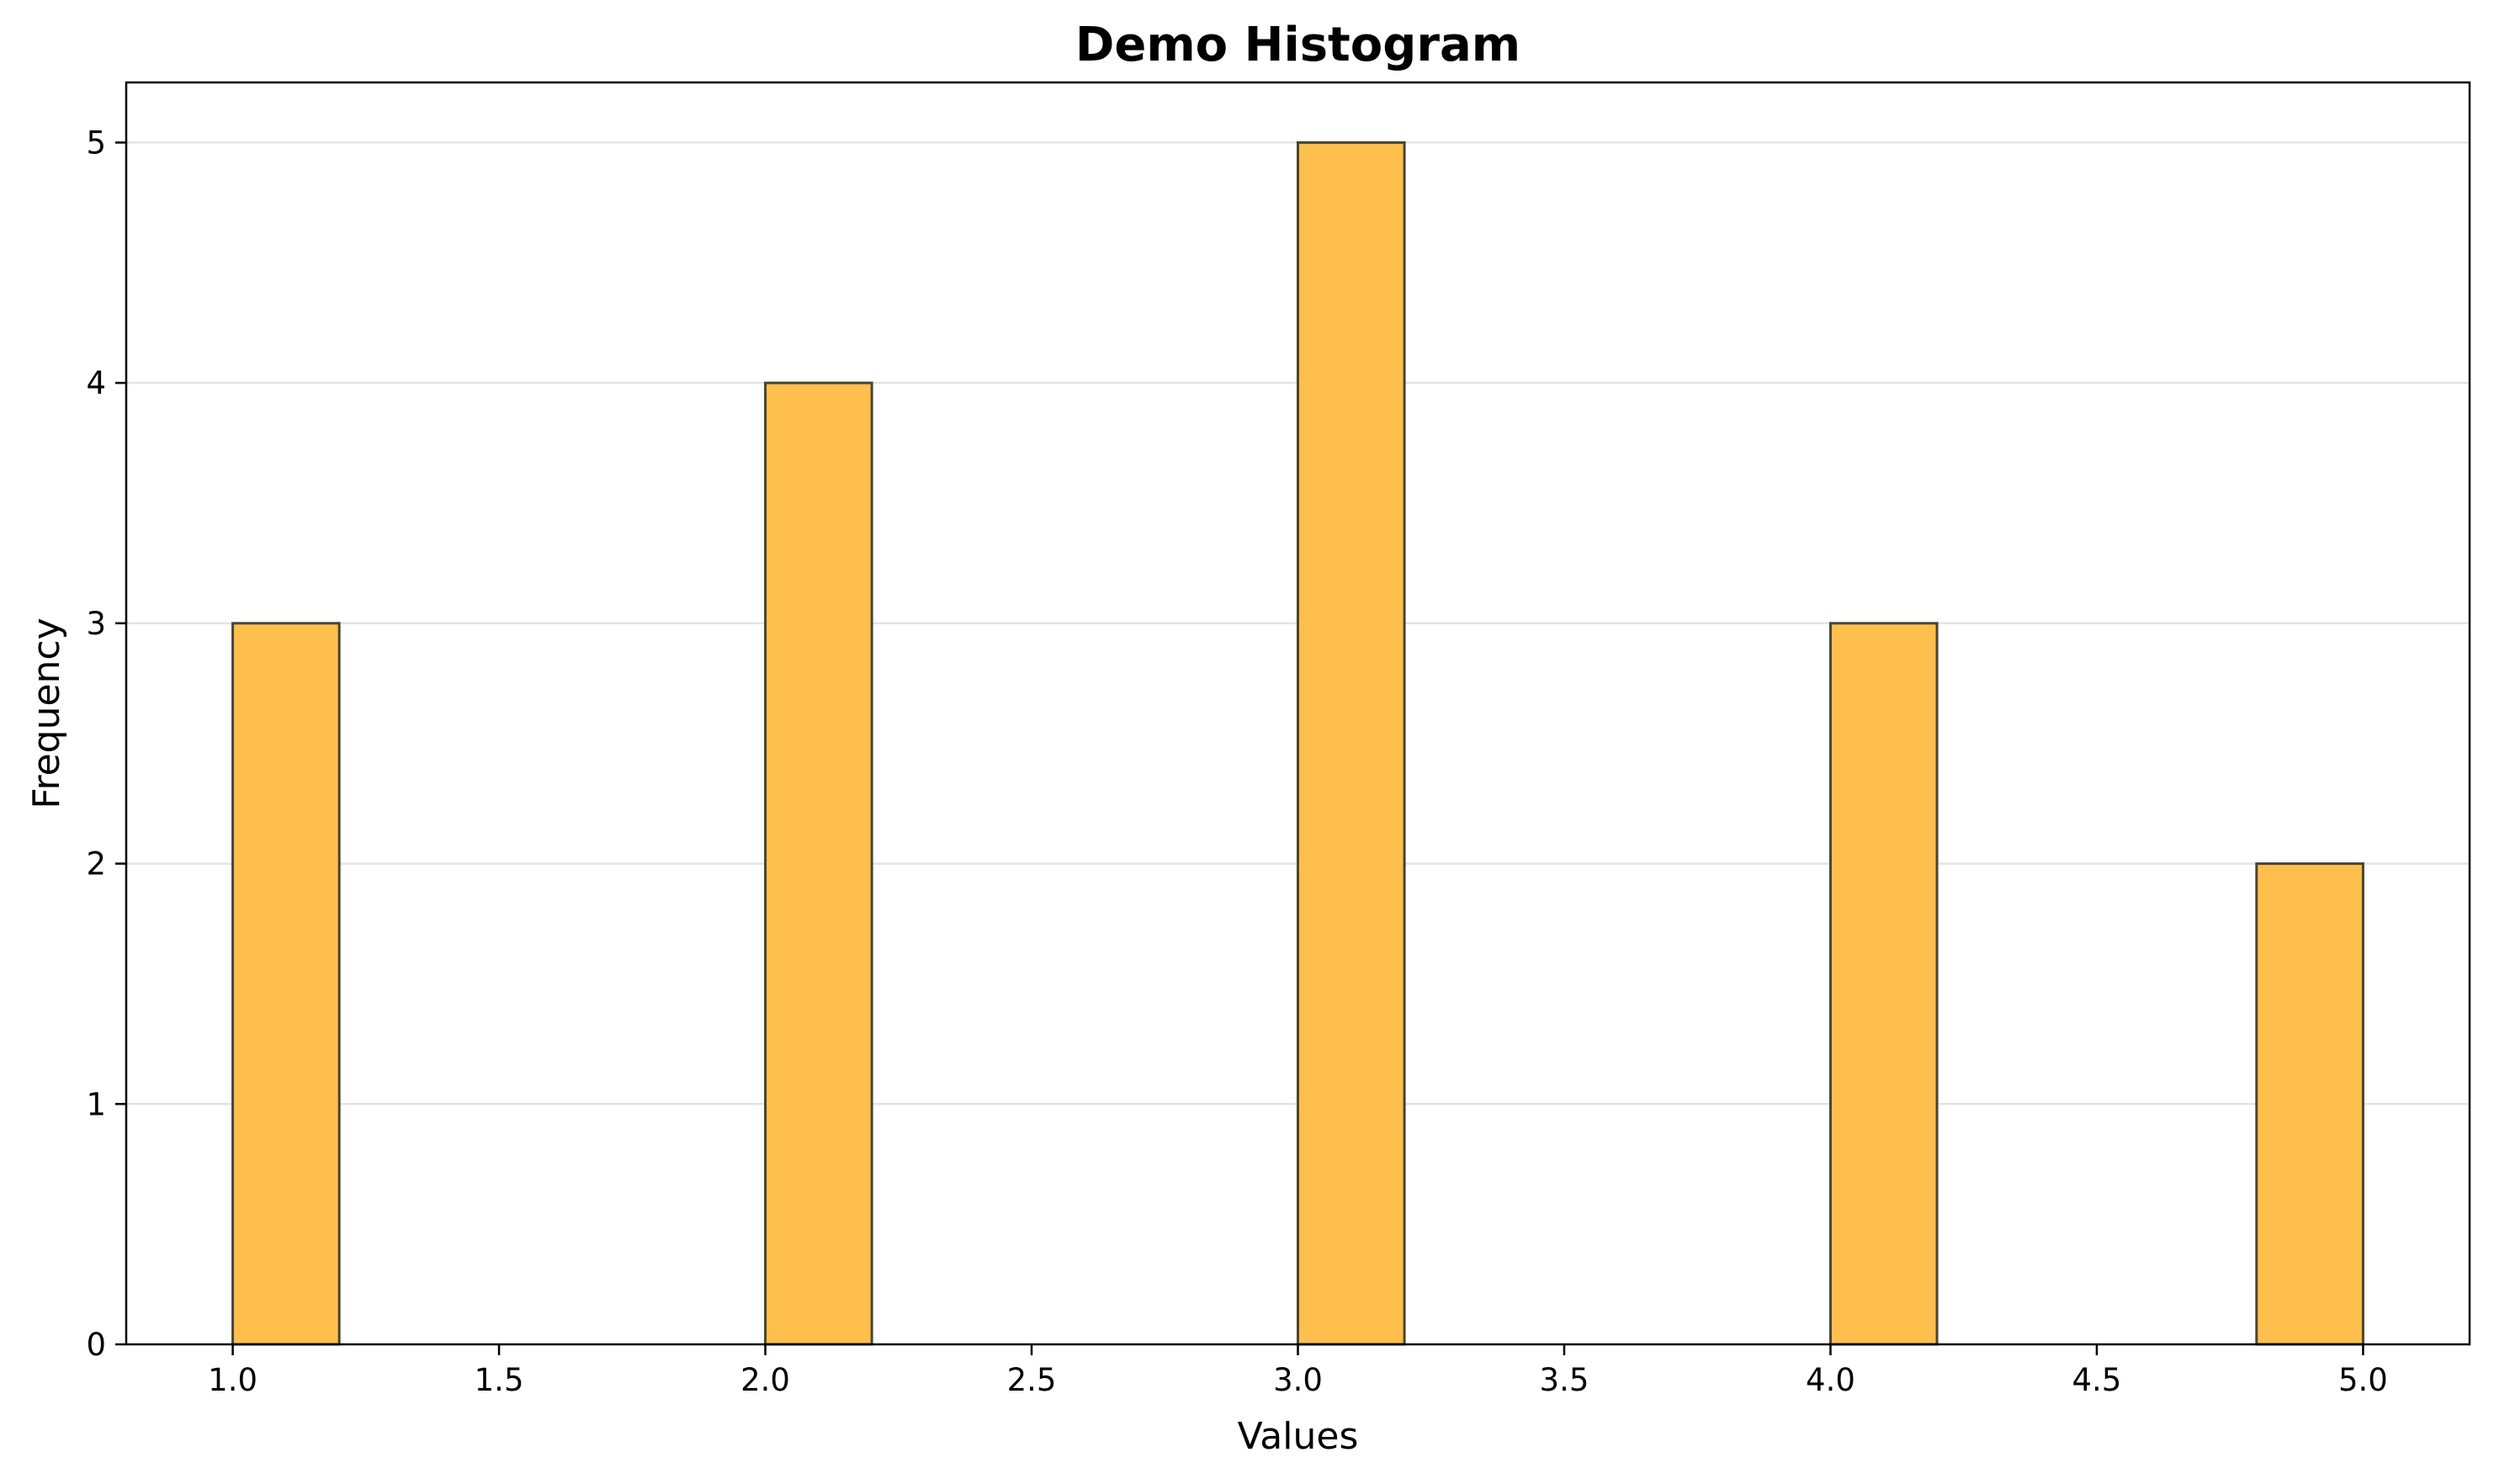  Describe the element at coordinates (1298, 1380) in the screenshot. I see `x-tick-label: 3.0` at that location.